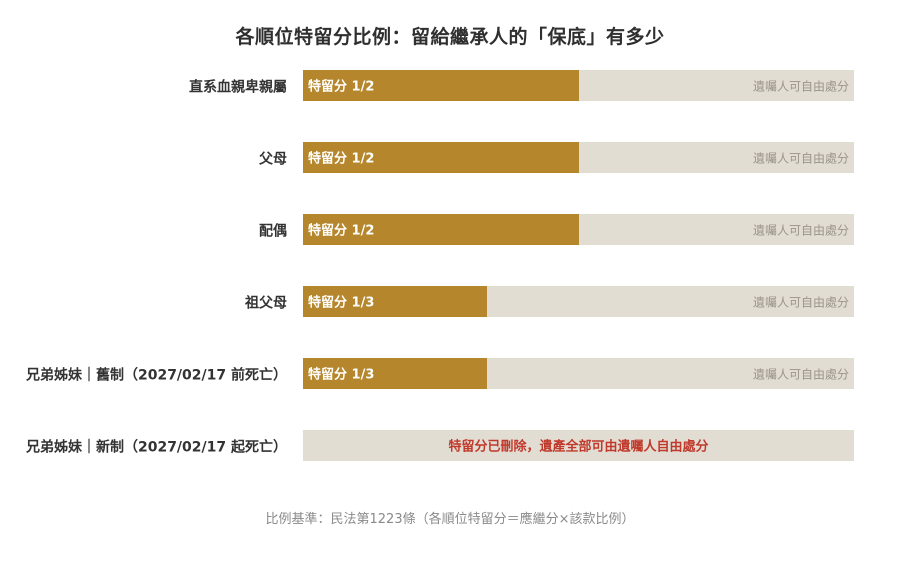  I want to click on abolished-note: 特留分已刪除，遺產全部可由遺囑人自由處分, so click(578, 447).